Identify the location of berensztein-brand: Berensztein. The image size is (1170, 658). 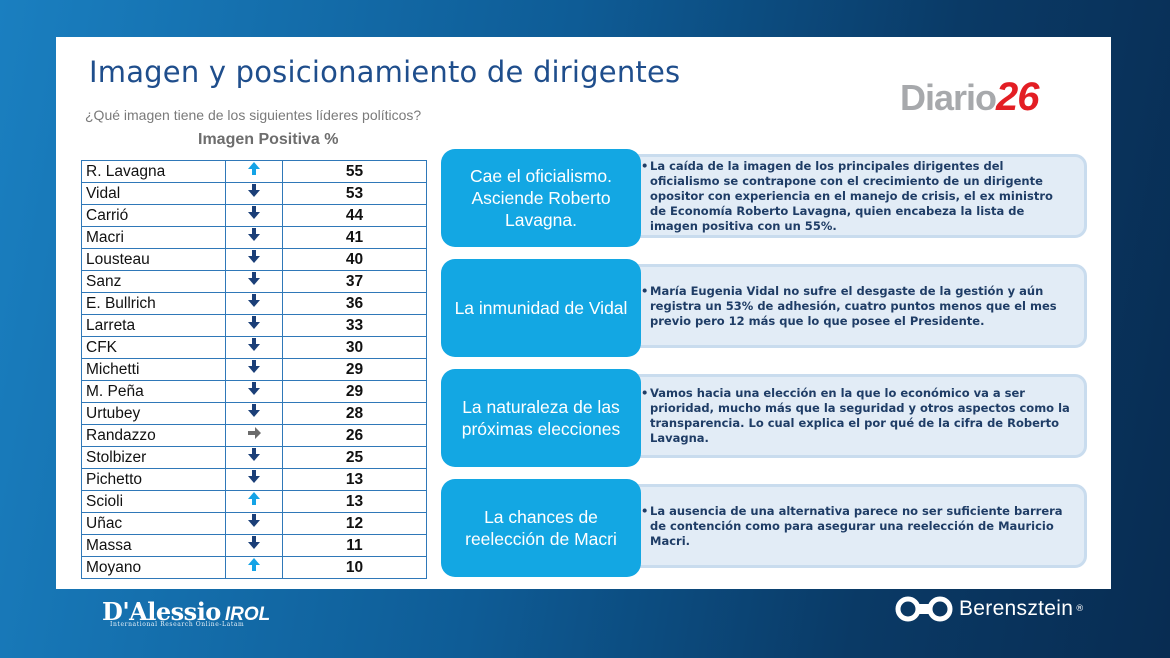
(1016, 608).